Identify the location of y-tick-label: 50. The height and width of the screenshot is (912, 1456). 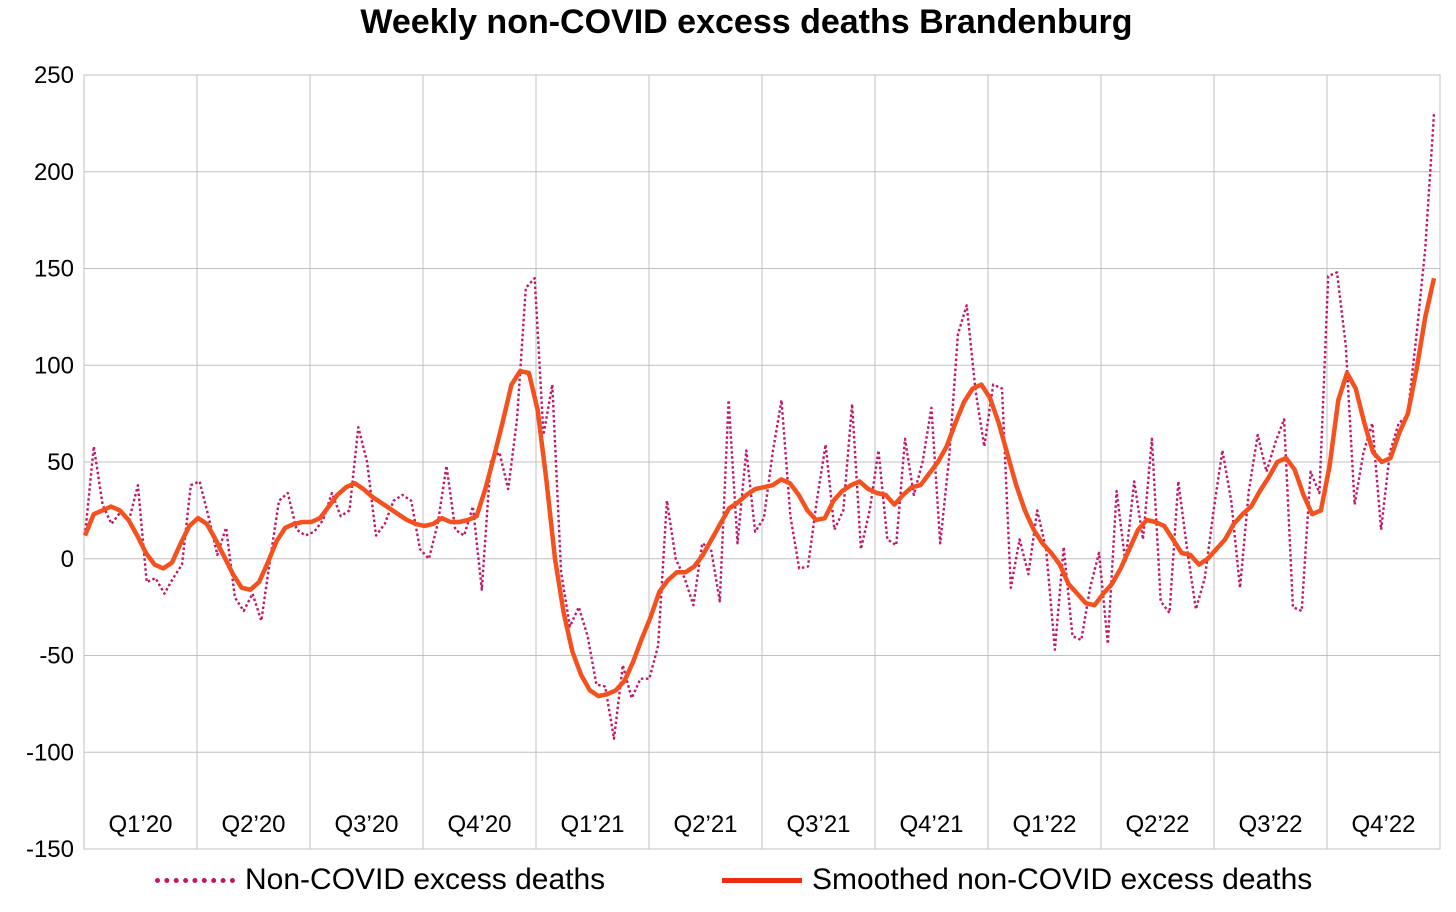
(60, 462).